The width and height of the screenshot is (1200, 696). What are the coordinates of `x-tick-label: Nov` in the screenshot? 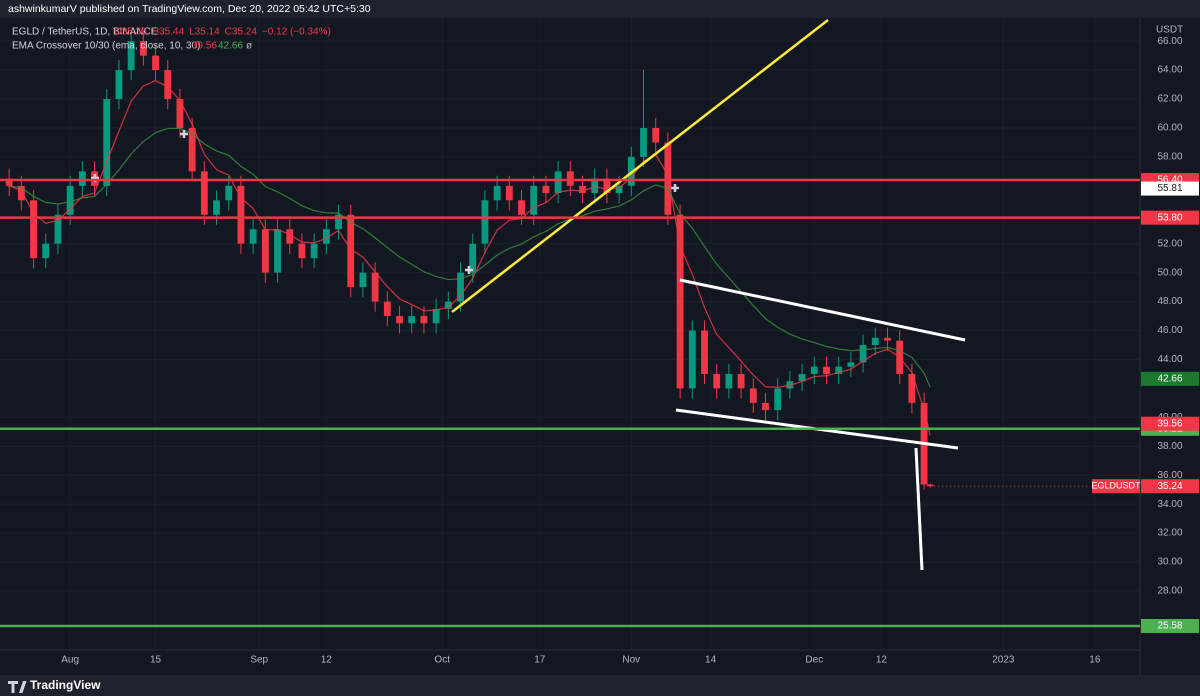 It's located at (631, 660).